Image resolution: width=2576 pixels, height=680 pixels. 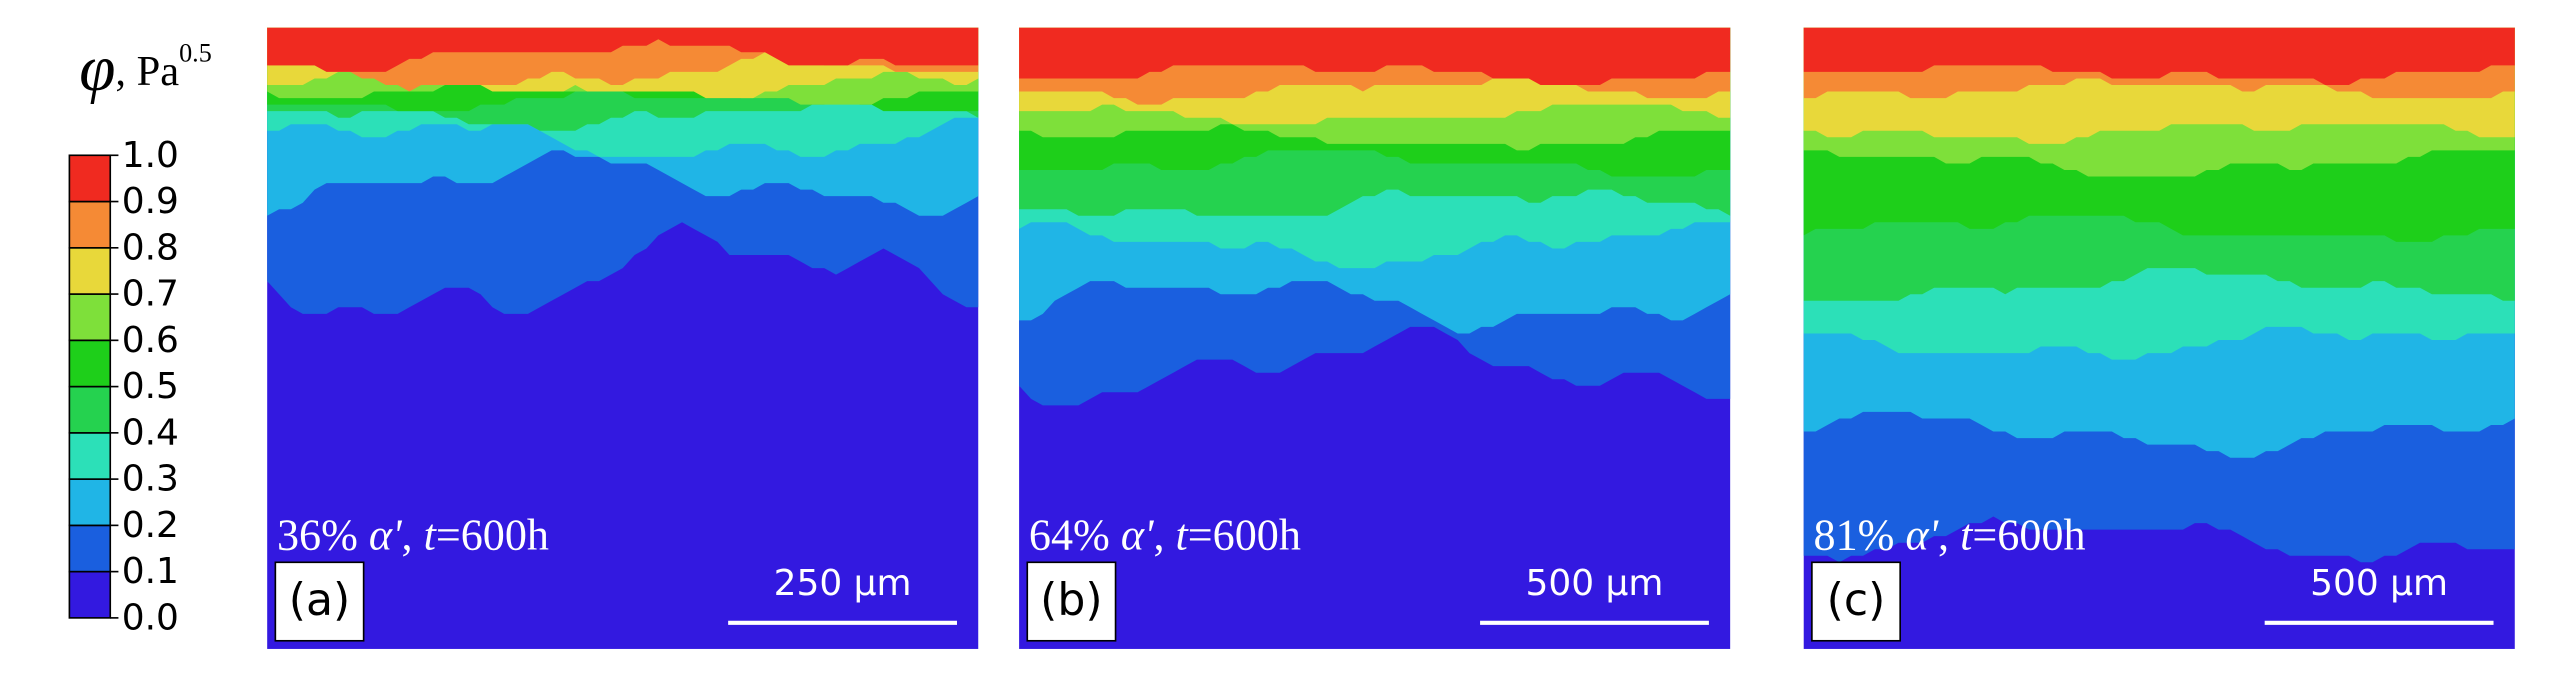 What do you see at coordinates (97, 69) in the screenshot?
I see `legend-symbol: φ` at bounding box center [97, 69].